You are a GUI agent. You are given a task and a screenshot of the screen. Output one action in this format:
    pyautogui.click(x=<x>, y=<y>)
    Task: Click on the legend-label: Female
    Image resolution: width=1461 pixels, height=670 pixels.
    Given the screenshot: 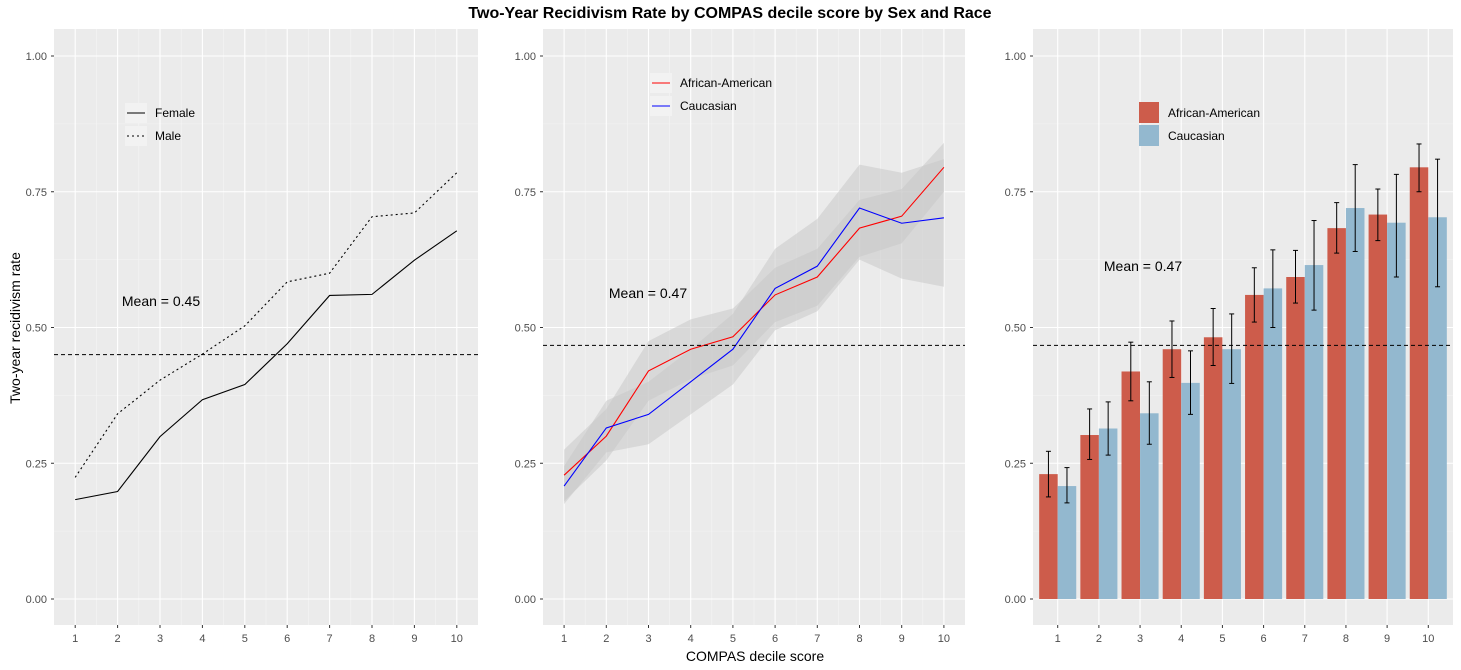 What is the action you would take?
    pyautogui.click(x=175, y=113)
    